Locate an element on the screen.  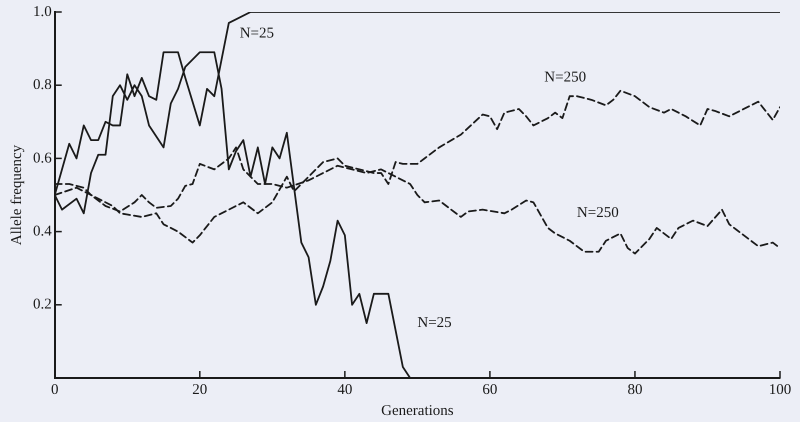
y-tick-label: 0.6 is located at coordinates (42, 158).